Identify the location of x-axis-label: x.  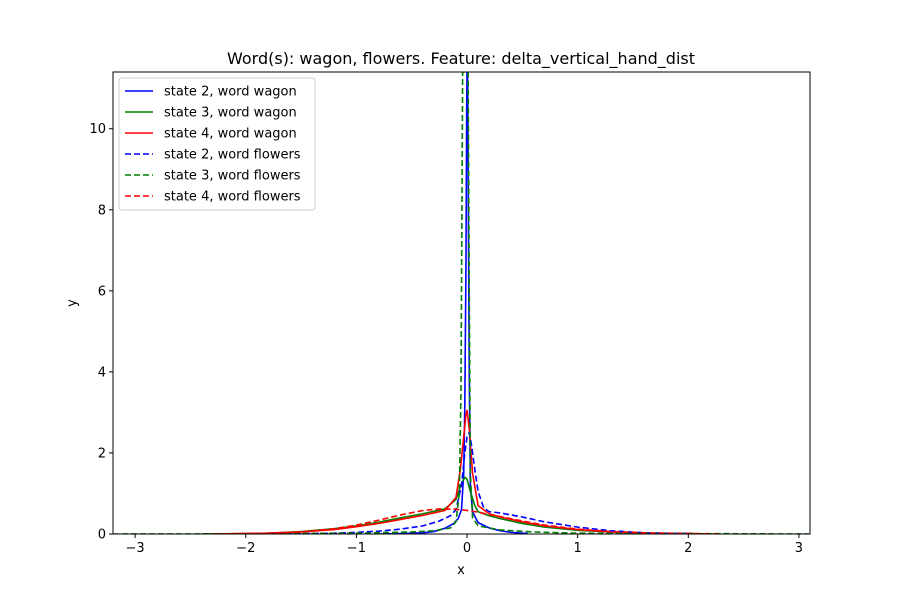
(461, 570).